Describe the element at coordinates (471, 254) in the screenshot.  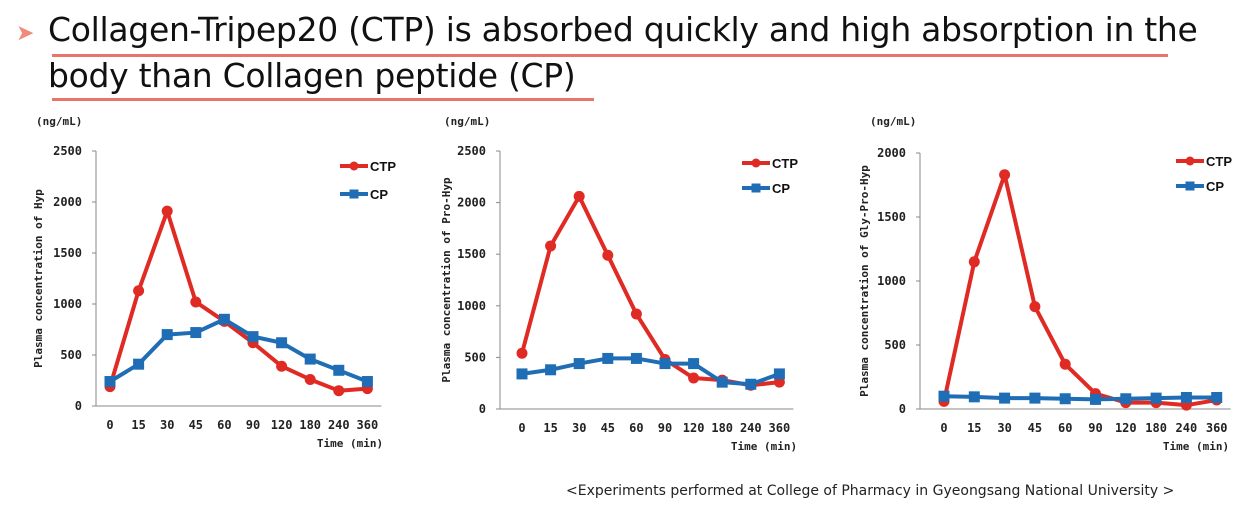
I see `y-tick-label: 1500` at that location.